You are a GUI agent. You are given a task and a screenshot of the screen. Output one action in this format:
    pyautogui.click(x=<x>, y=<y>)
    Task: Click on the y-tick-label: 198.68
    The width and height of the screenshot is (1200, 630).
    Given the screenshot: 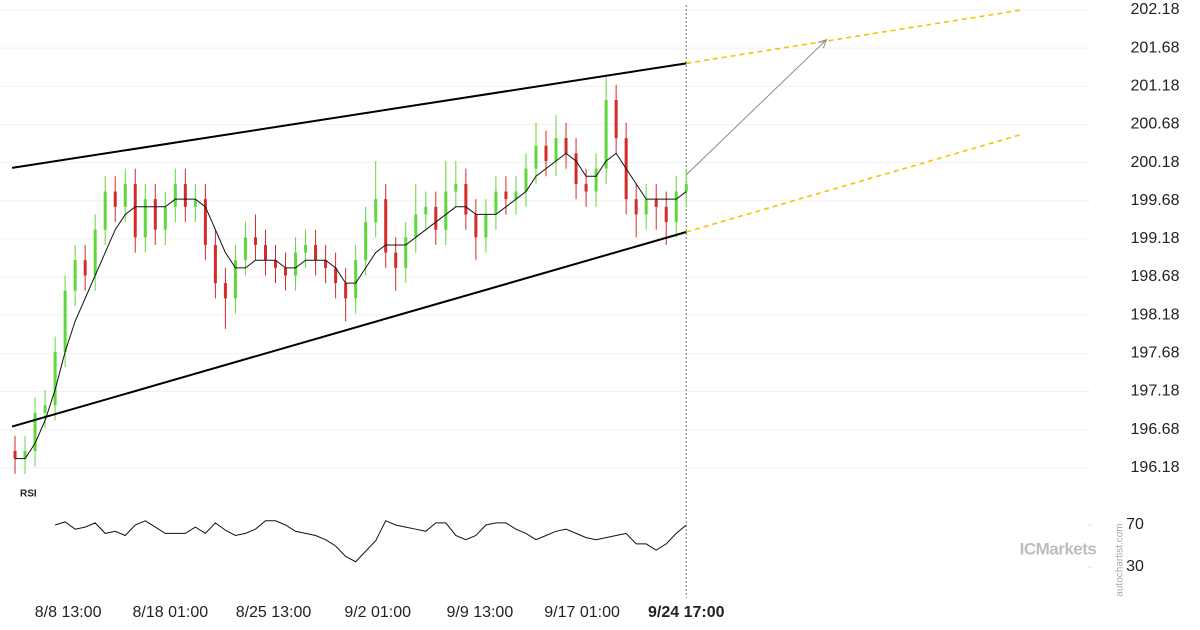 What is the action you would take?
    pyautogui.click(x=1155, y=276)
    